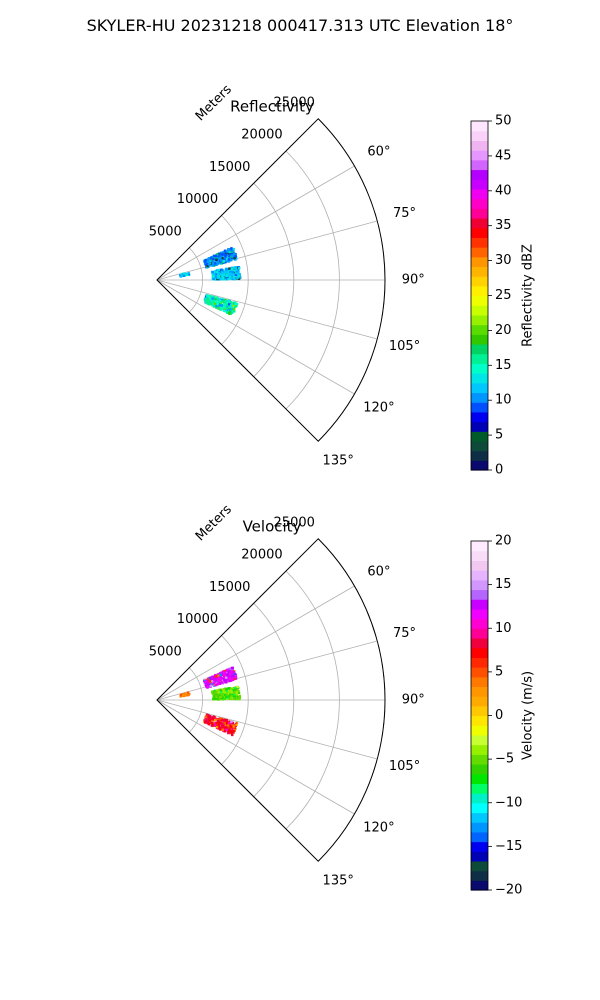 The height and width of the screenshot is (1000, 600). Describe the element at coordinates (272, 527) in the screenshot. I see `panel-title: Velocity` at that location.